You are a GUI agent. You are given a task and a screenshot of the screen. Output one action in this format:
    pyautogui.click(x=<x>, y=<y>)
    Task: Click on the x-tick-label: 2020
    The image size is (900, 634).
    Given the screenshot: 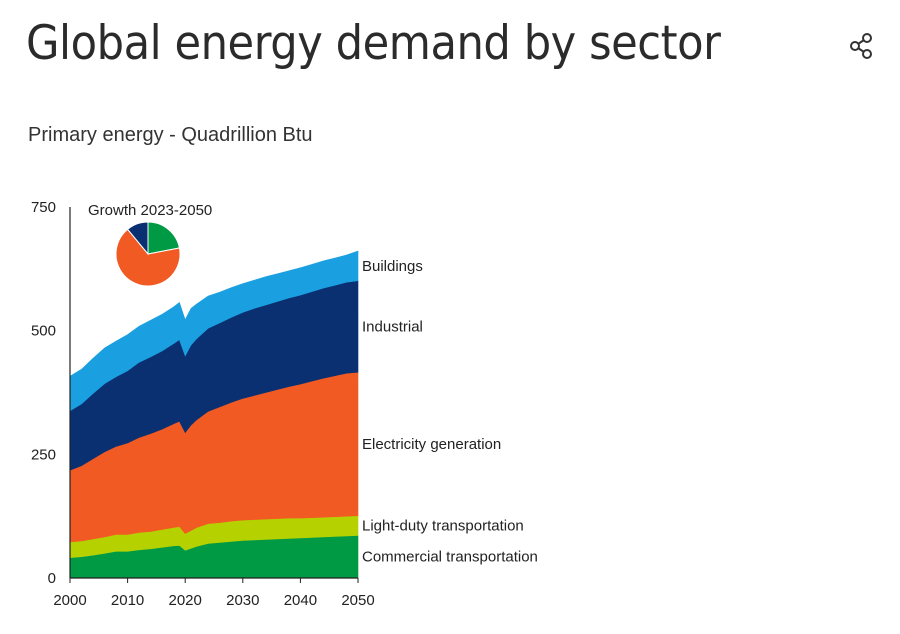 What is the action you would take?
    pyautogui.click(x=185, y=600)
    